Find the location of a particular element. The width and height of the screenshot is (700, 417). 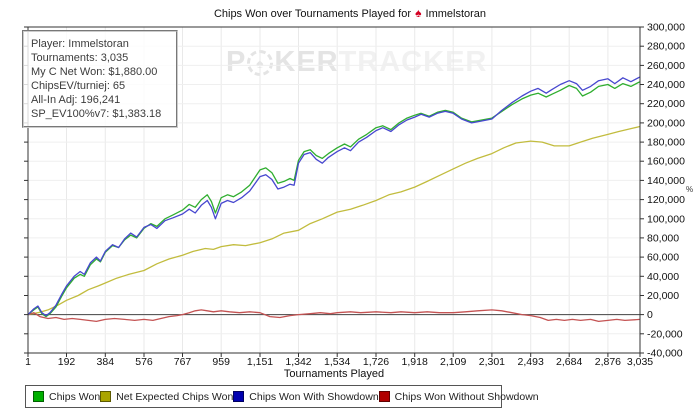

svg-text: 1,918 is located at coordinates (415, 362).